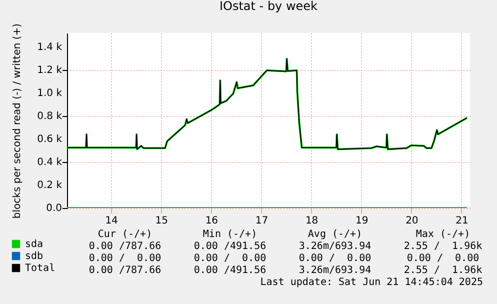 The height and width of the screenshot is (304, 497). I want to click on x-tick-label: 15, so click(161, 221).